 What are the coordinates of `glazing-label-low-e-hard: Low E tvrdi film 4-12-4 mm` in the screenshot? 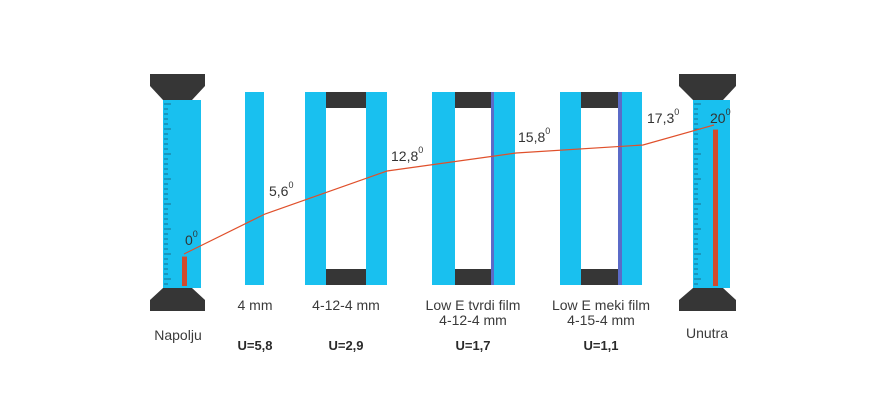 It's located at (473, 313).